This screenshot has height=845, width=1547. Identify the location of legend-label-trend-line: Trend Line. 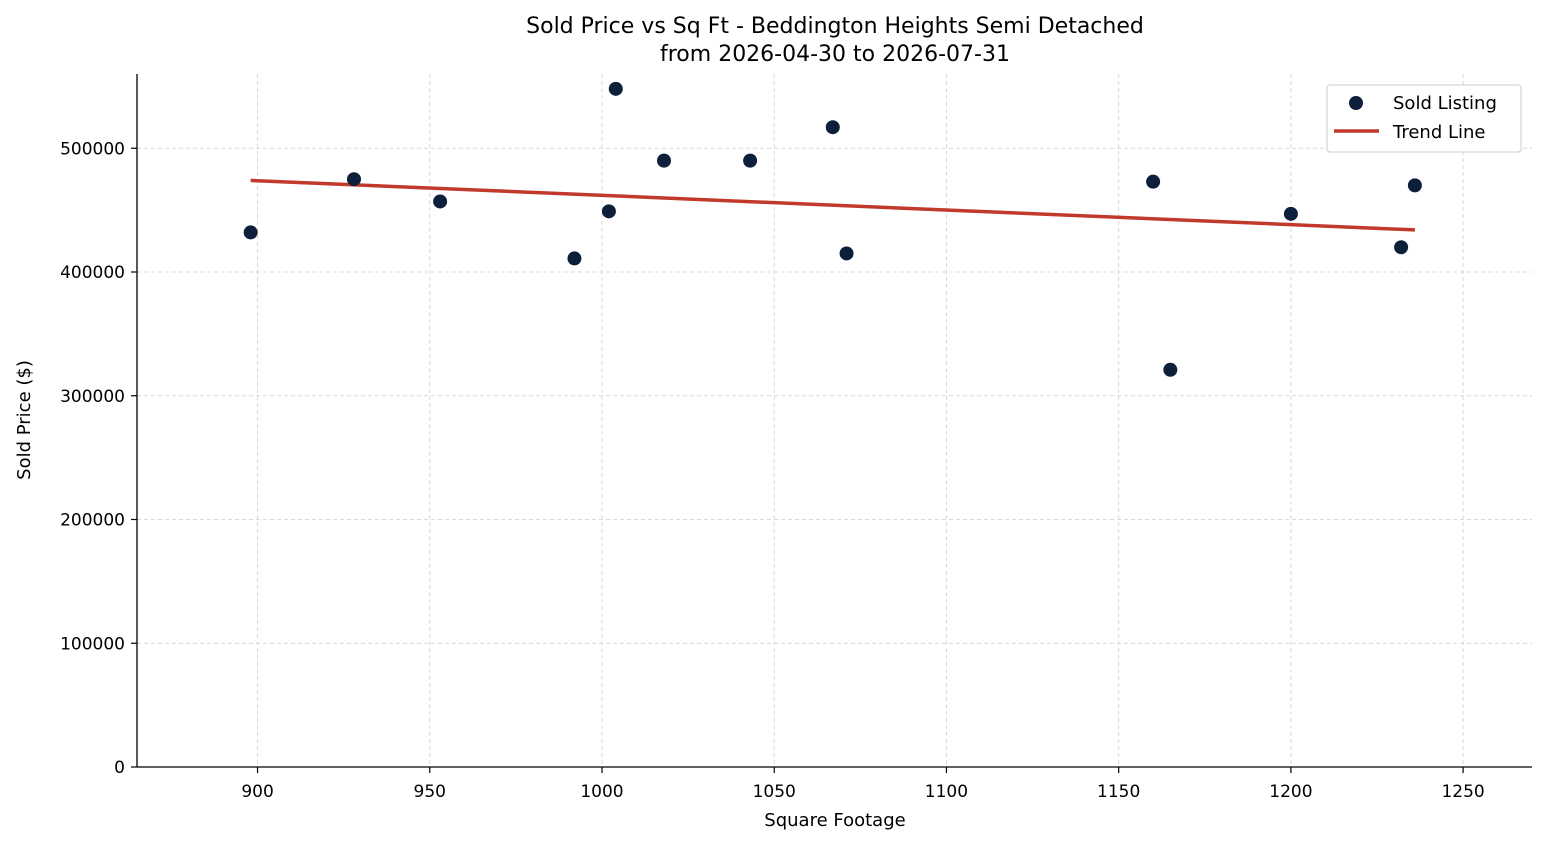
(1439, 132).